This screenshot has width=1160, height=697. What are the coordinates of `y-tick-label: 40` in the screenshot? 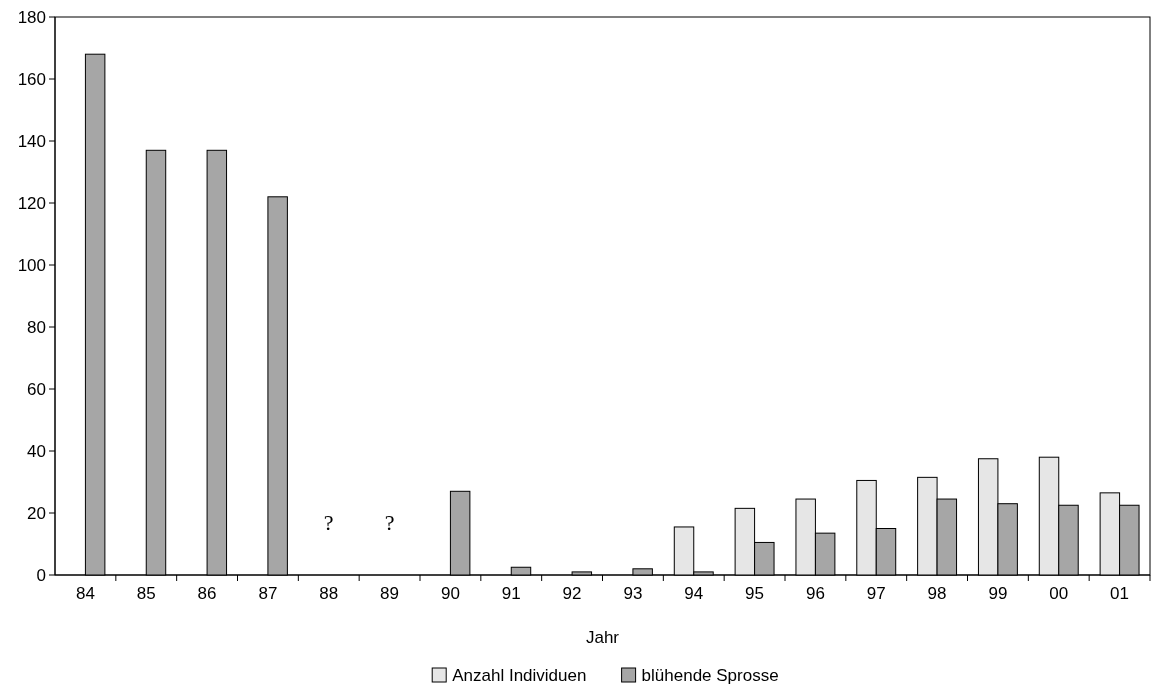 It's located at (36, 451).